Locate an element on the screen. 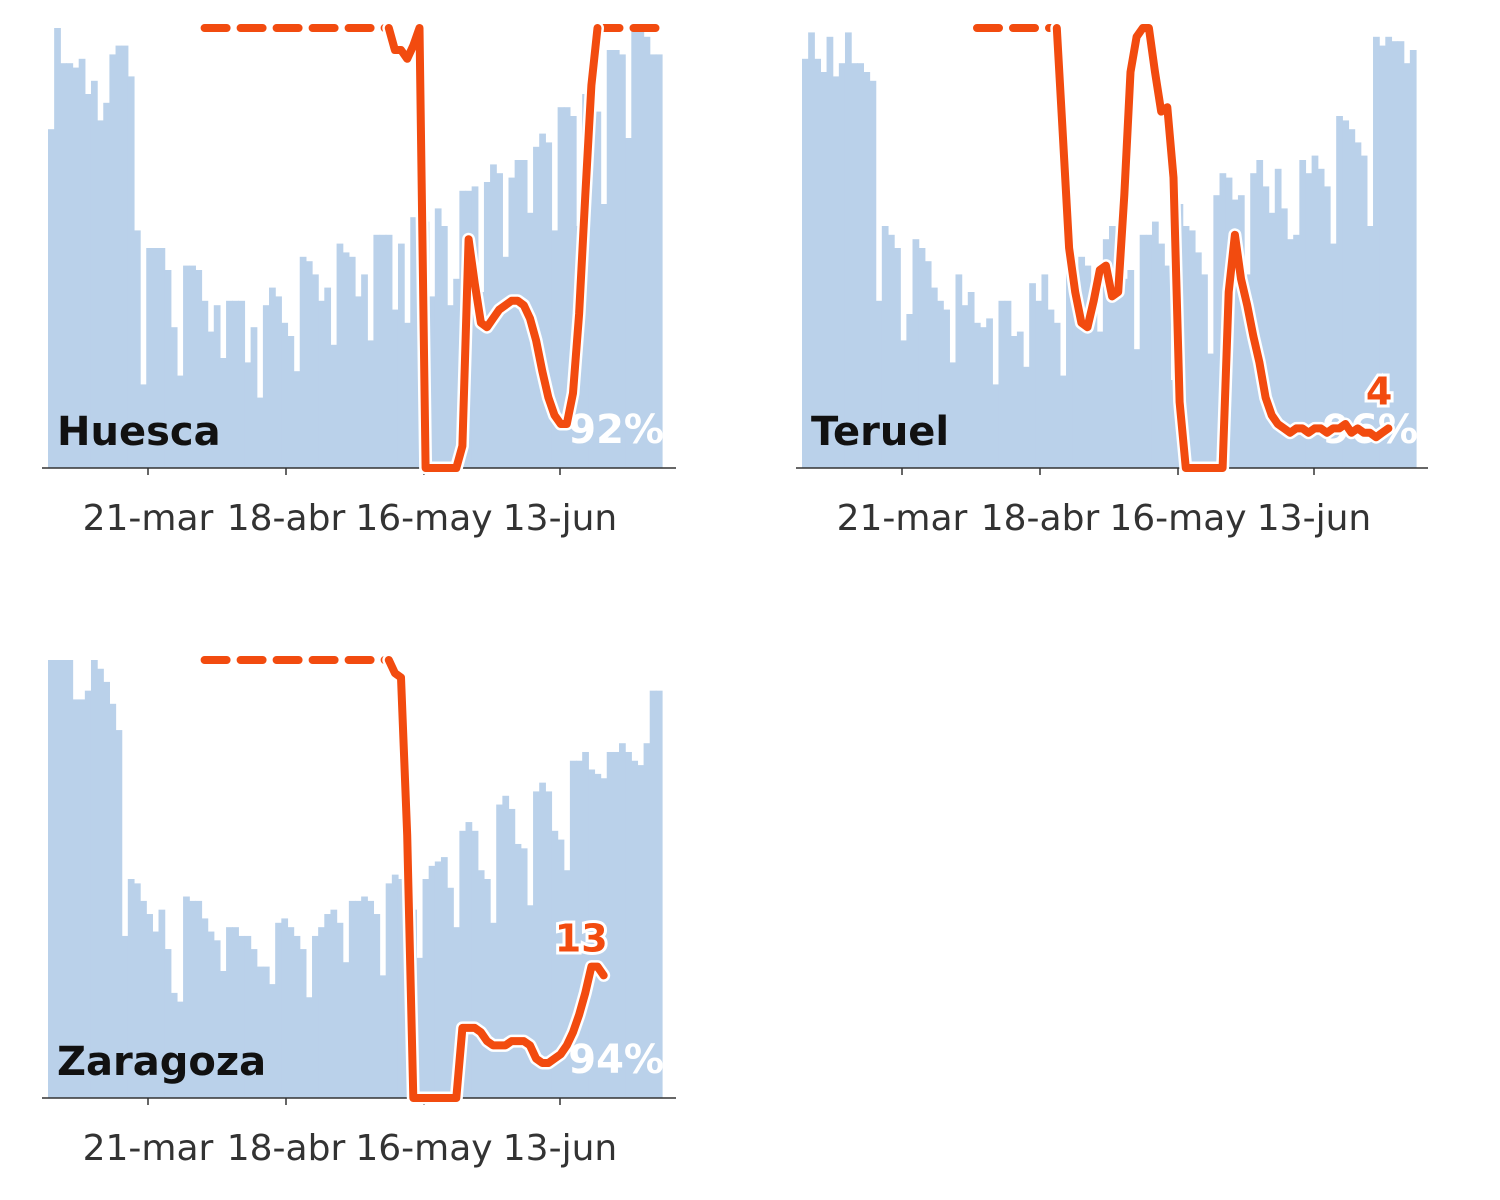  bar-series is located at coordinates (355, 879).